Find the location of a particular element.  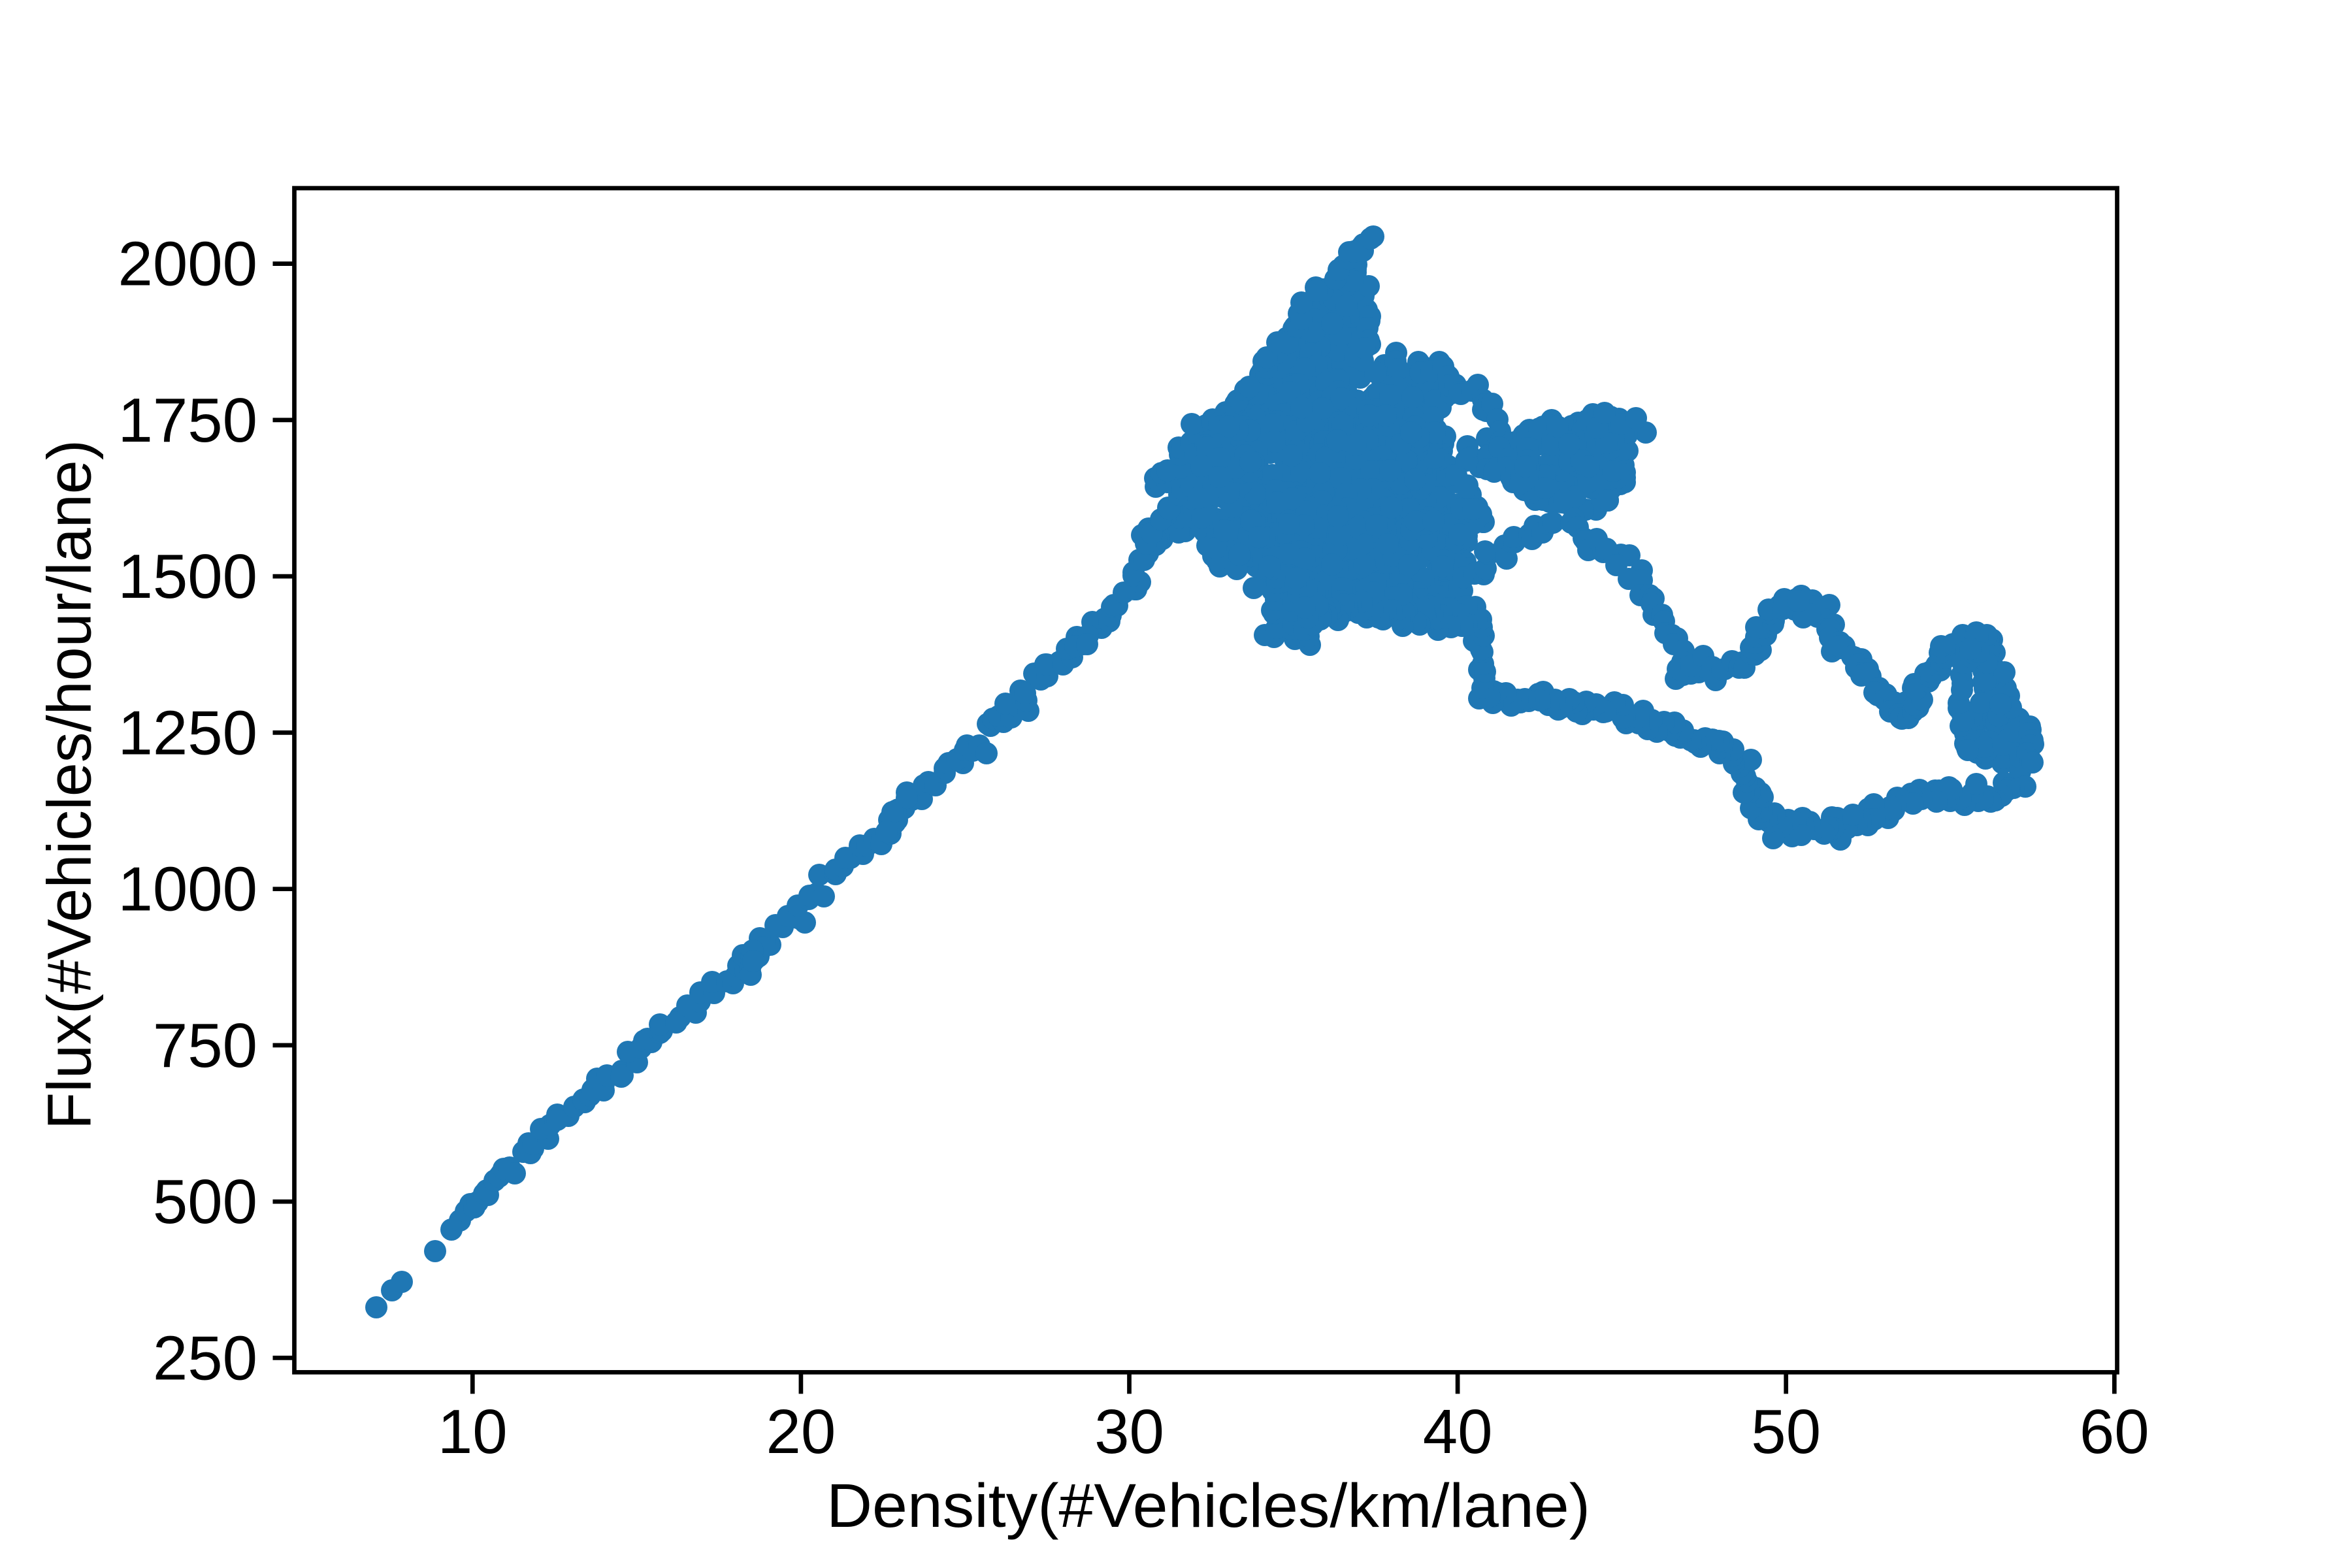

svg-text: 30 is located at coordinates (1129, 1432).